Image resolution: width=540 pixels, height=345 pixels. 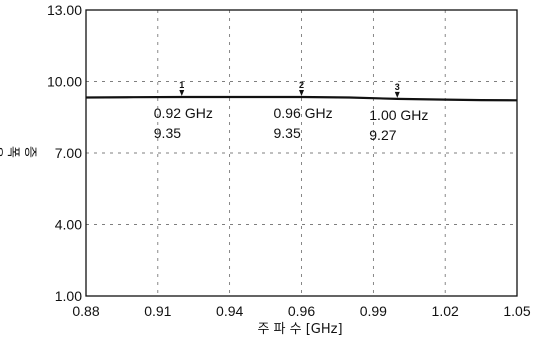 I want to click on marker-3: 3 1.00 GHz 9.27, so click(x=398, y=112).